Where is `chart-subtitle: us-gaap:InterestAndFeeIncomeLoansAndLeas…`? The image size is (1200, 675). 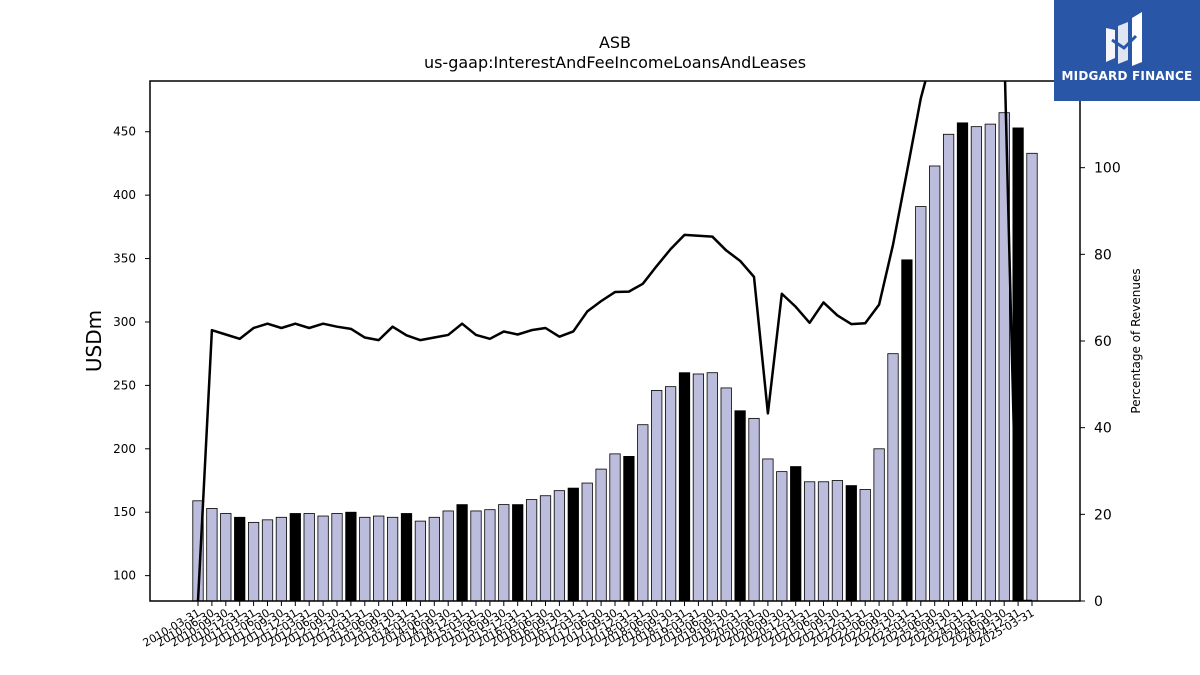
chart-subtitle: us-gaap:InterestAndFeeIncomeLoansAndLeas… is located at coordinates (615, 62).